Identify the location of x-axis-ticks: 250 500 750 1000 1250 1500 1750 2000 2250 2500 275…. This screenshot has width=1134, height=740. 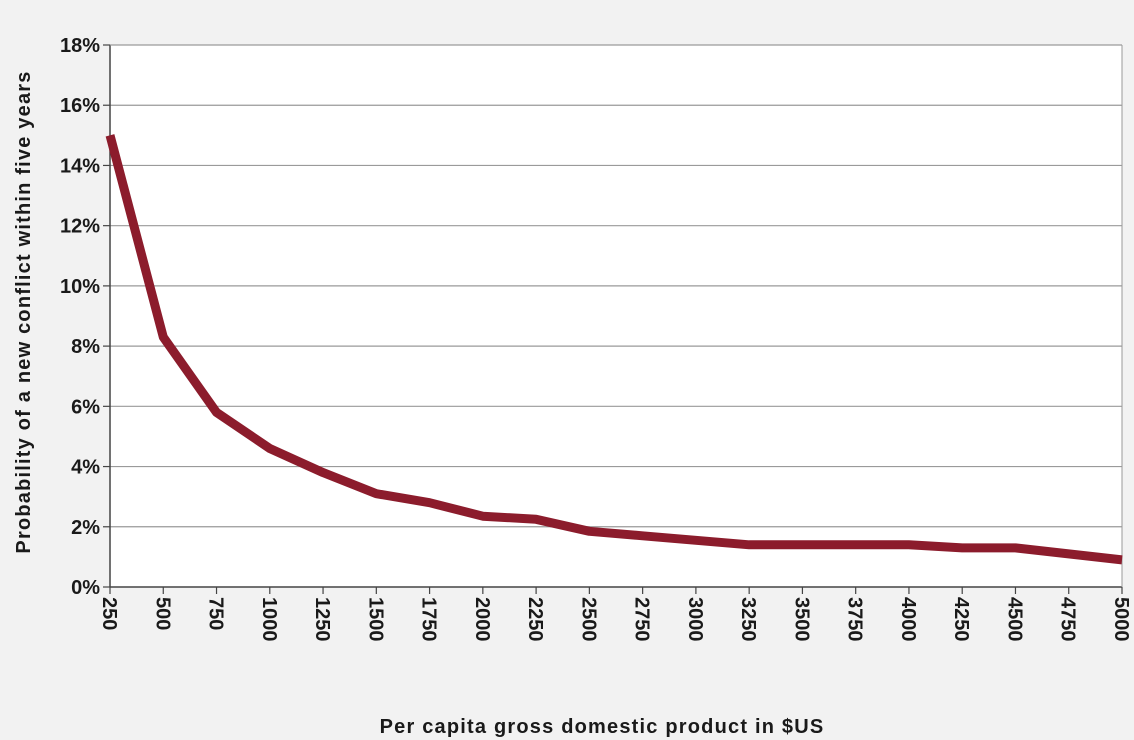
(615, 614).